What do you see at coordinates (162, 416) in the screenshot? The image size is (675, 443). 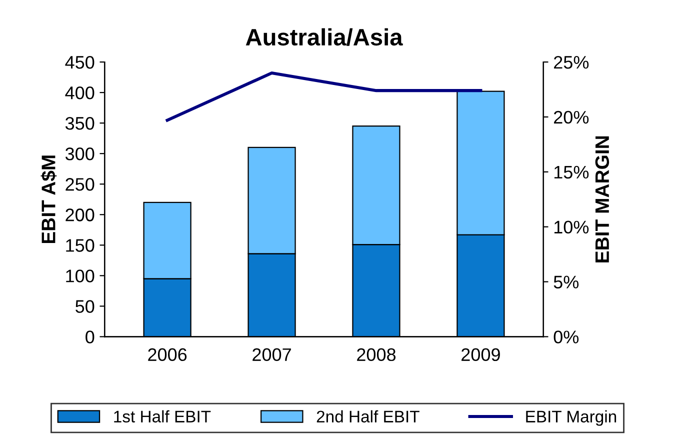 I see `legend-label: 1st Half EBIT` at bounding box center [162, 416].